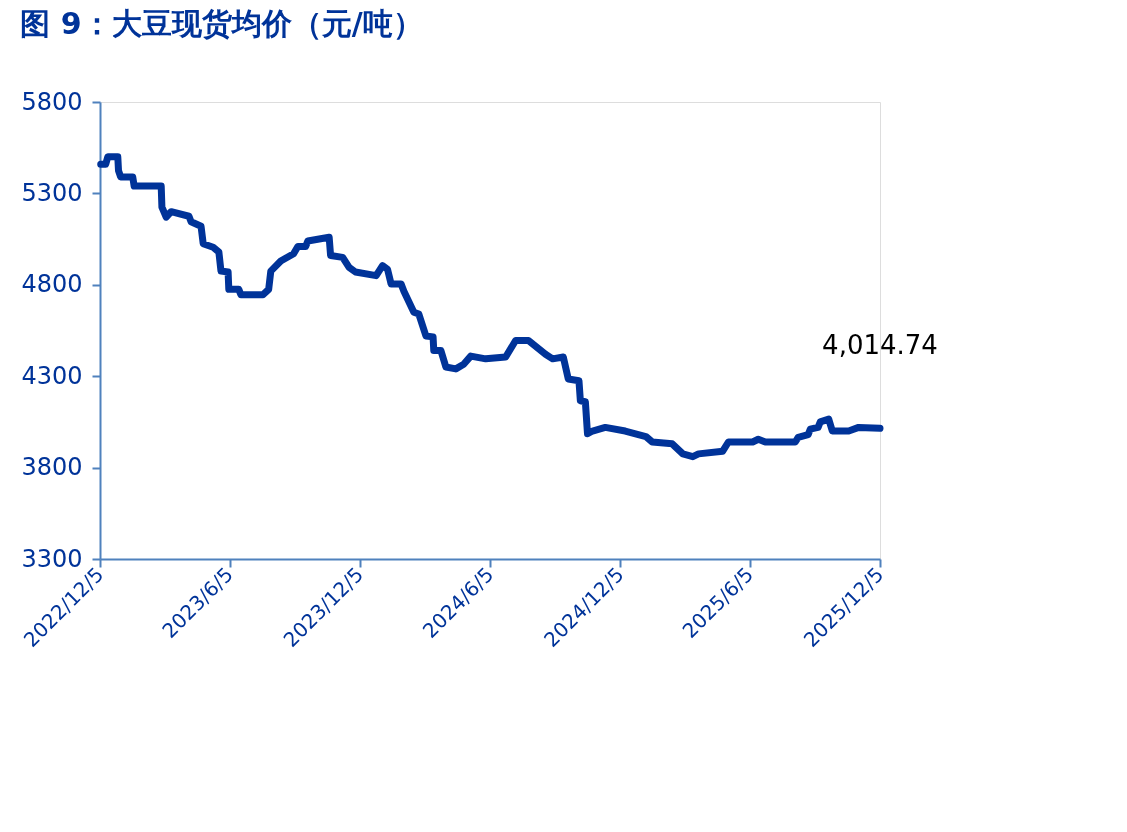 The height and width of the screenshot is (832, 1127). What do you see at coordinates (221, 23) in the screenshot?
I see `chart-title: 图 9：大豆现货均价（元/吨）` at bounding box center [221, 23].